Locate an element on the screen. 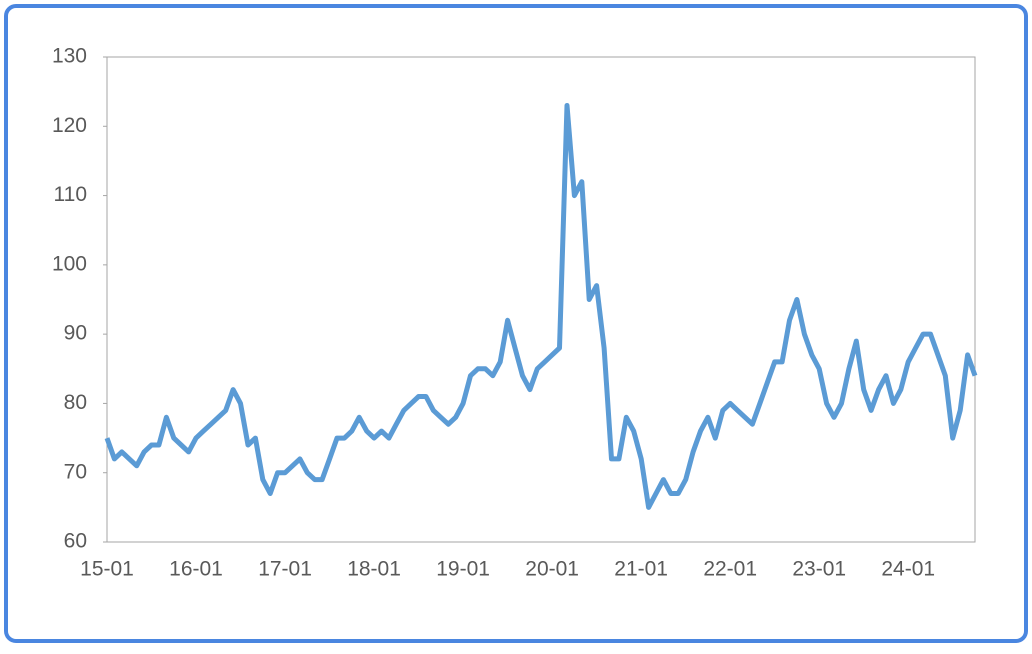 The width and height of the screenshot is (1032, 654). x-tick-label: 21-01 is located at coordinates (641, 569).